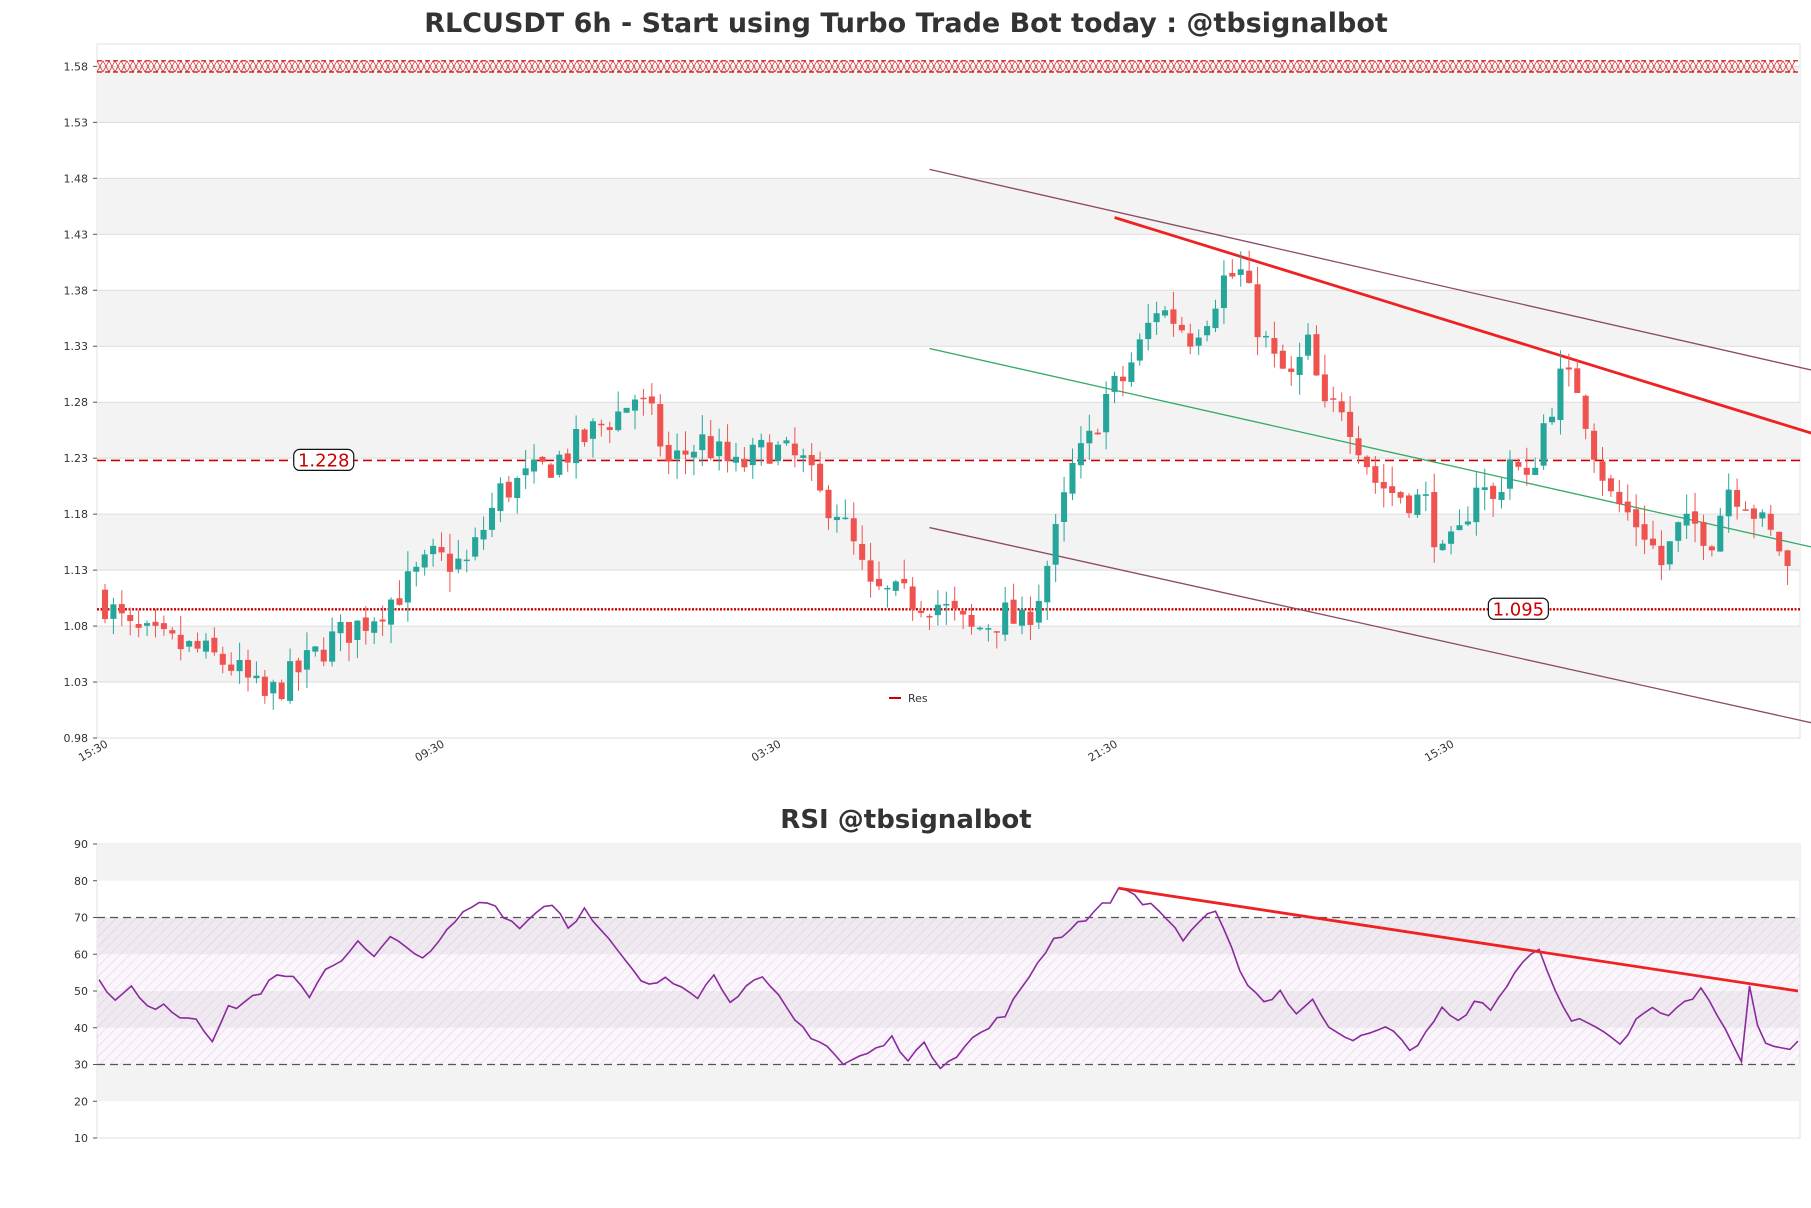  What do you see at coordinates (81, 918) in the screenshot?
I see `rsi-ytick-label: 70` at bounding box center [81, 918].